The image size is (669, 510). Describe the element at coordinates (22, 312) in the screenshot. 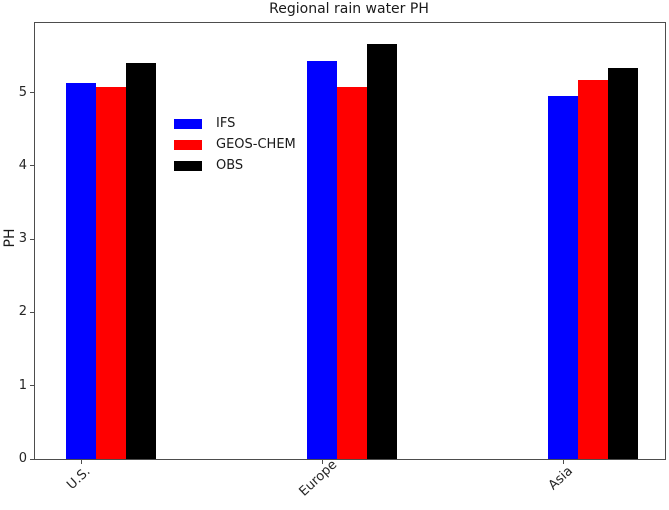

I see `y-tick-label-2: 2` at that location.